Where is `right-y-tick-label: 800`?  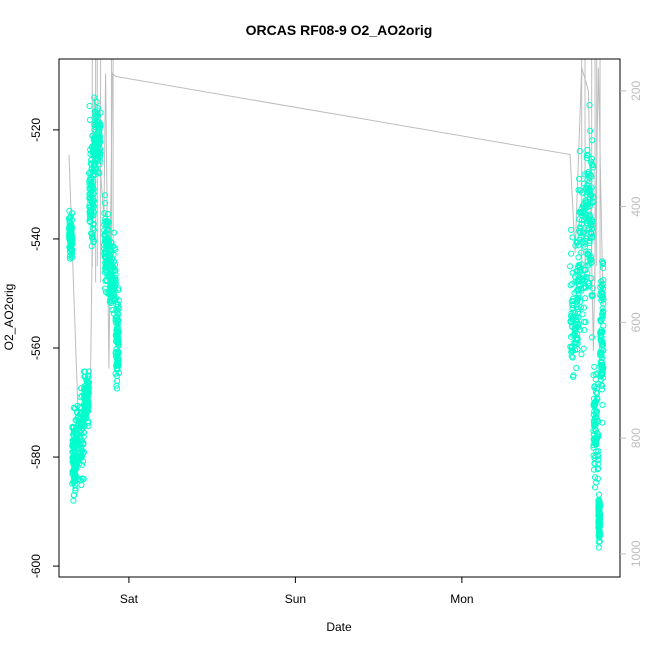 right-y-tick-label: 800 is located at coordinates (636, 438).